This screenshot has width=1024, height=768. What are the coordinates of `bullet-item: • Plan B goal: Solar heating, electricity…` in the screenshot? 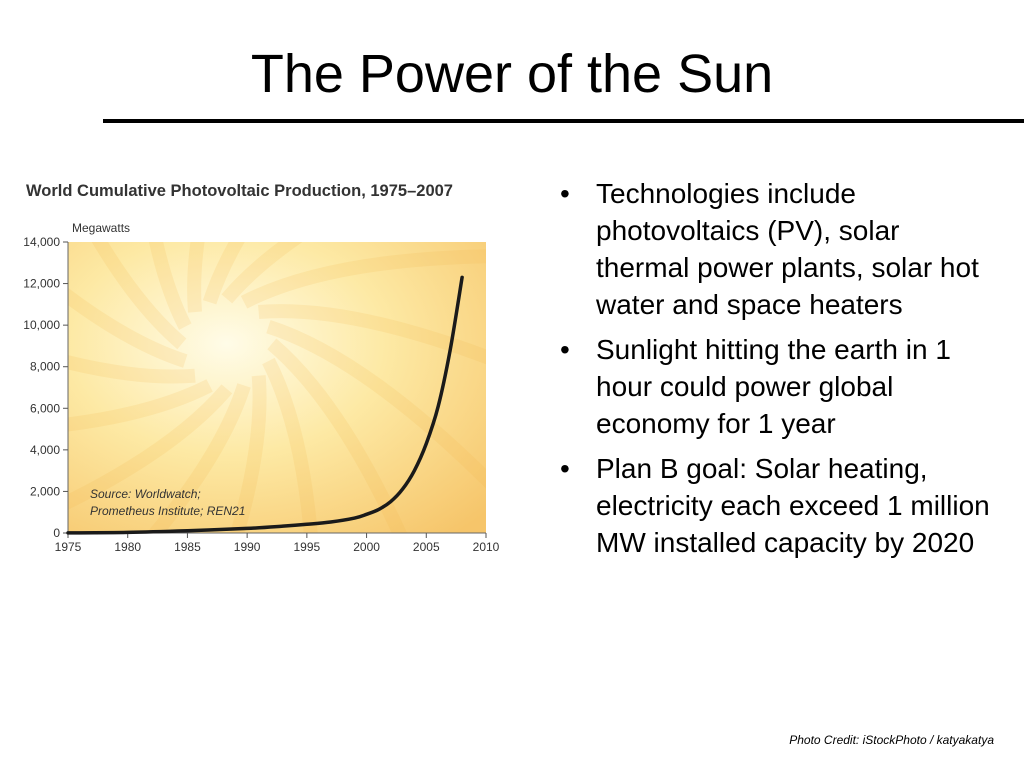 It's located at (780, 505).